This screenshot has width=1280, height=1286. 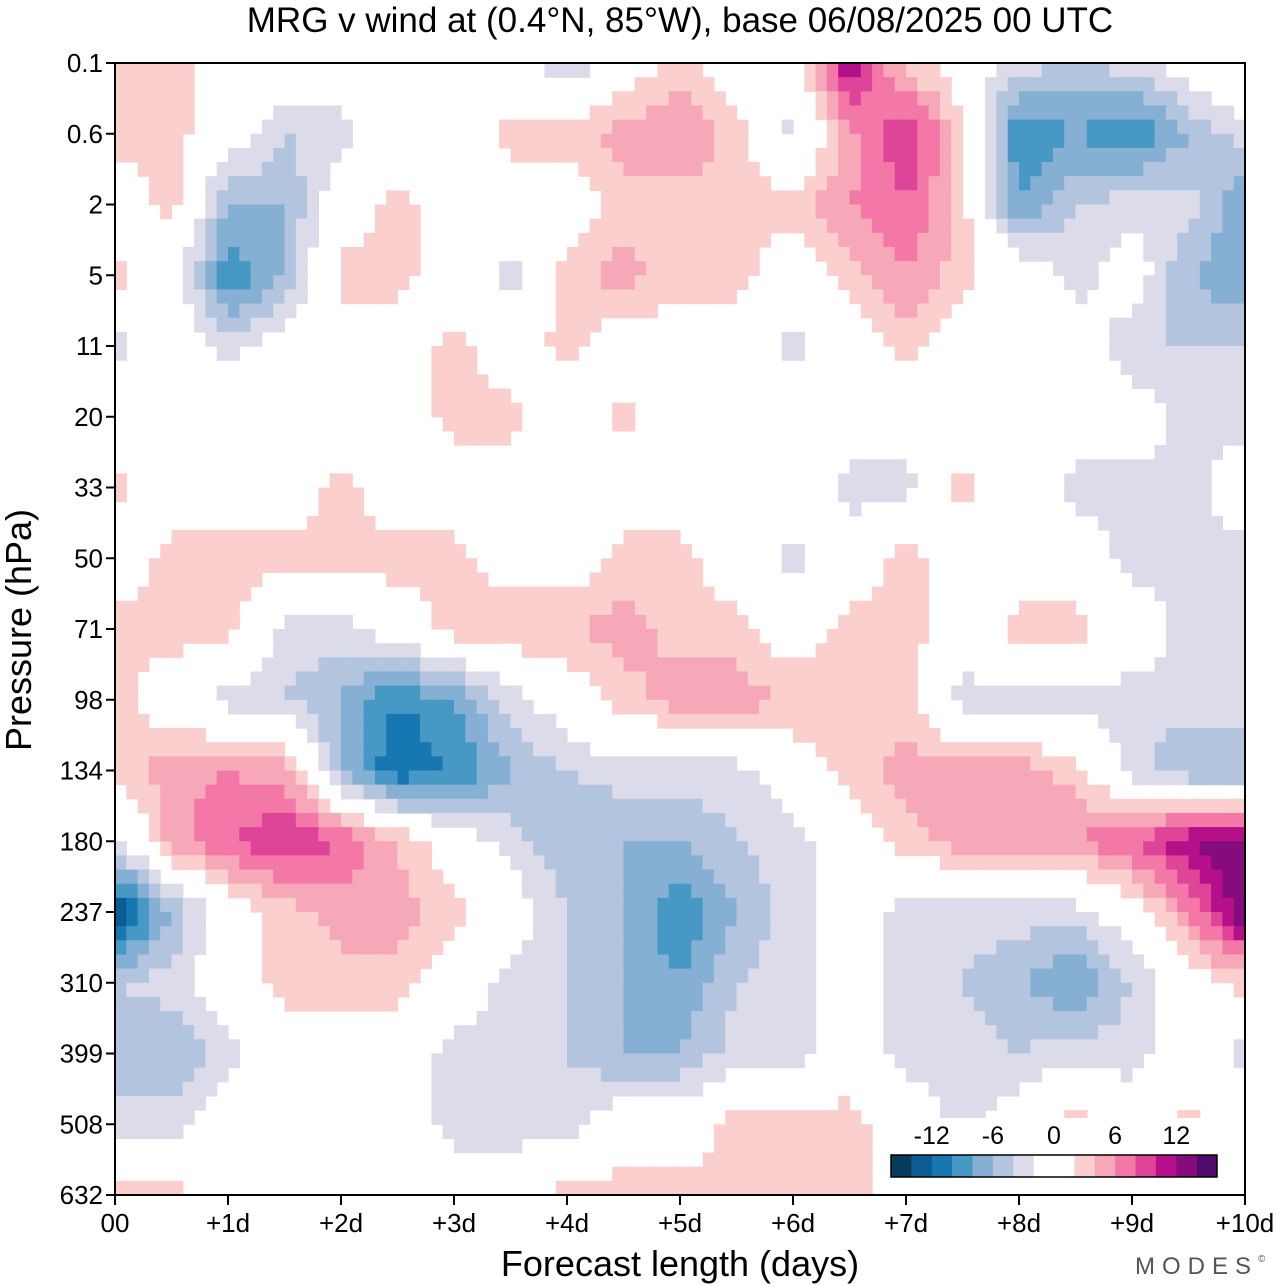 I want to click on y-tick-label: 237, so click(x=81, y=912).